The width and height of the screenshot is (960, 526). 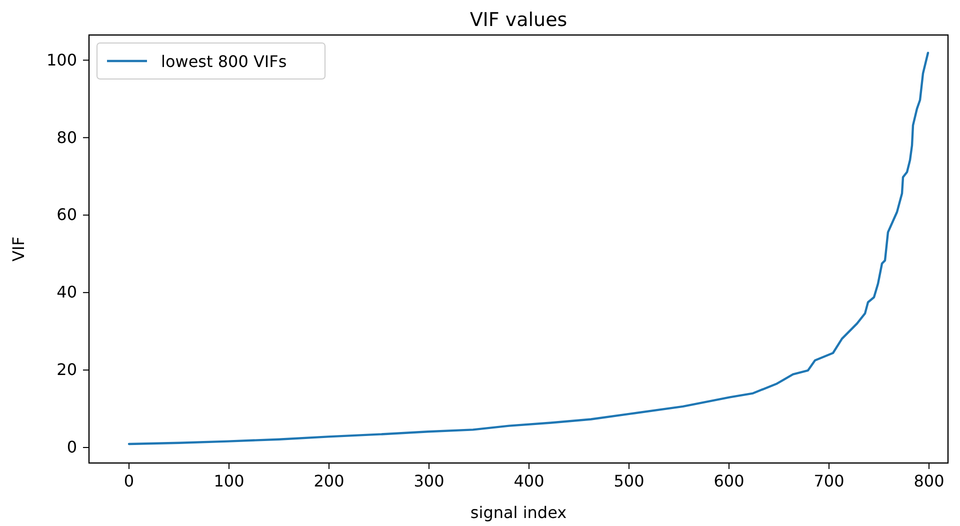 I want to click on x-tick-label: 100, so click(x=229, y=480).